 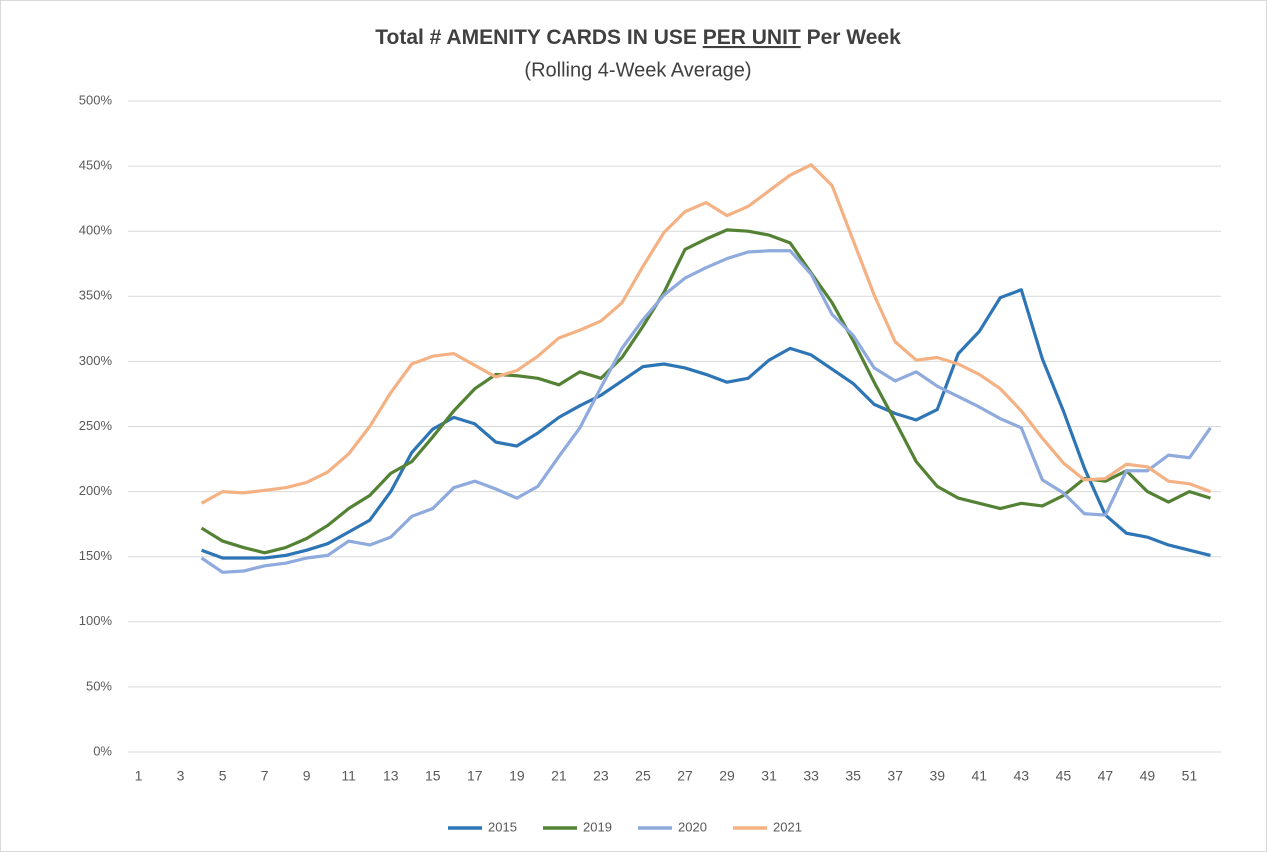 I want to click on x-tick-label: 33, so click(x=811, y=776).